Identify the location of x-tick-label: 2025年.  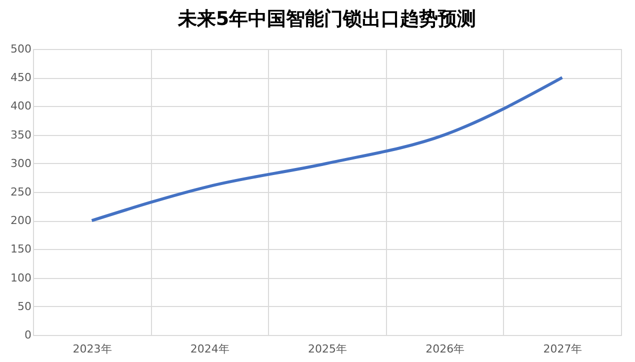
(327, 349).